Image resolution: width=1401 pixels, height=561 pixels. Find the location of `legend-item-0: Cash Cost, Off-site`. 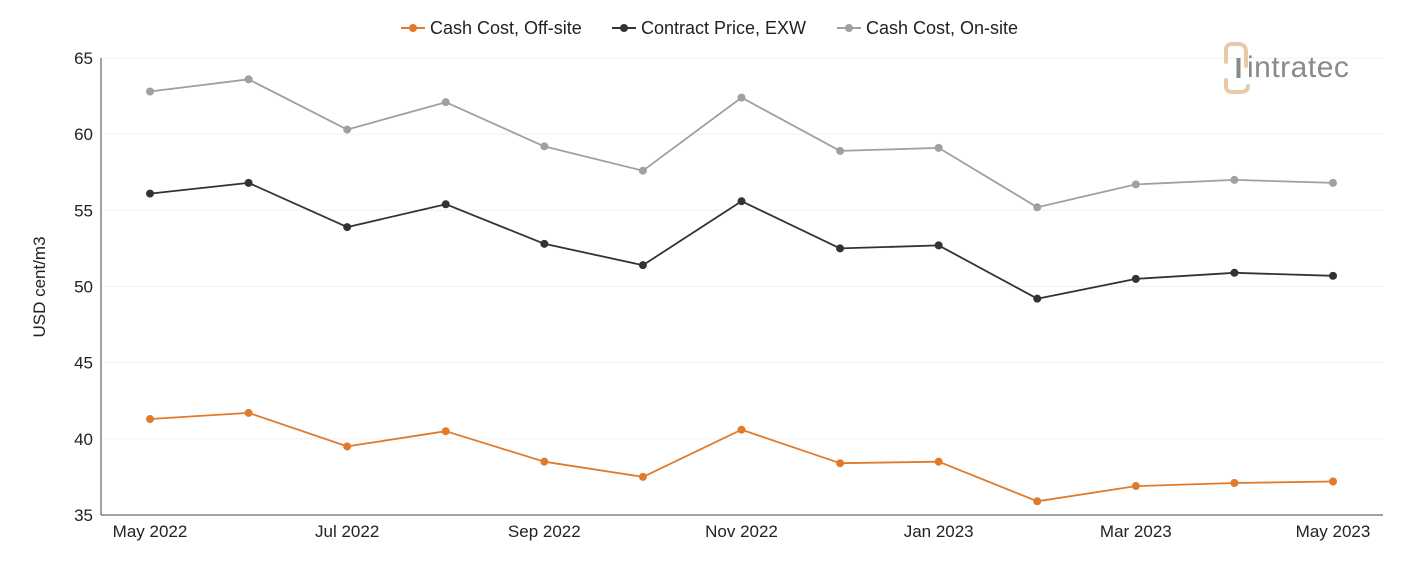

legend-item-0: Cash Cost, Off-site is located at coordinates (491, 28).